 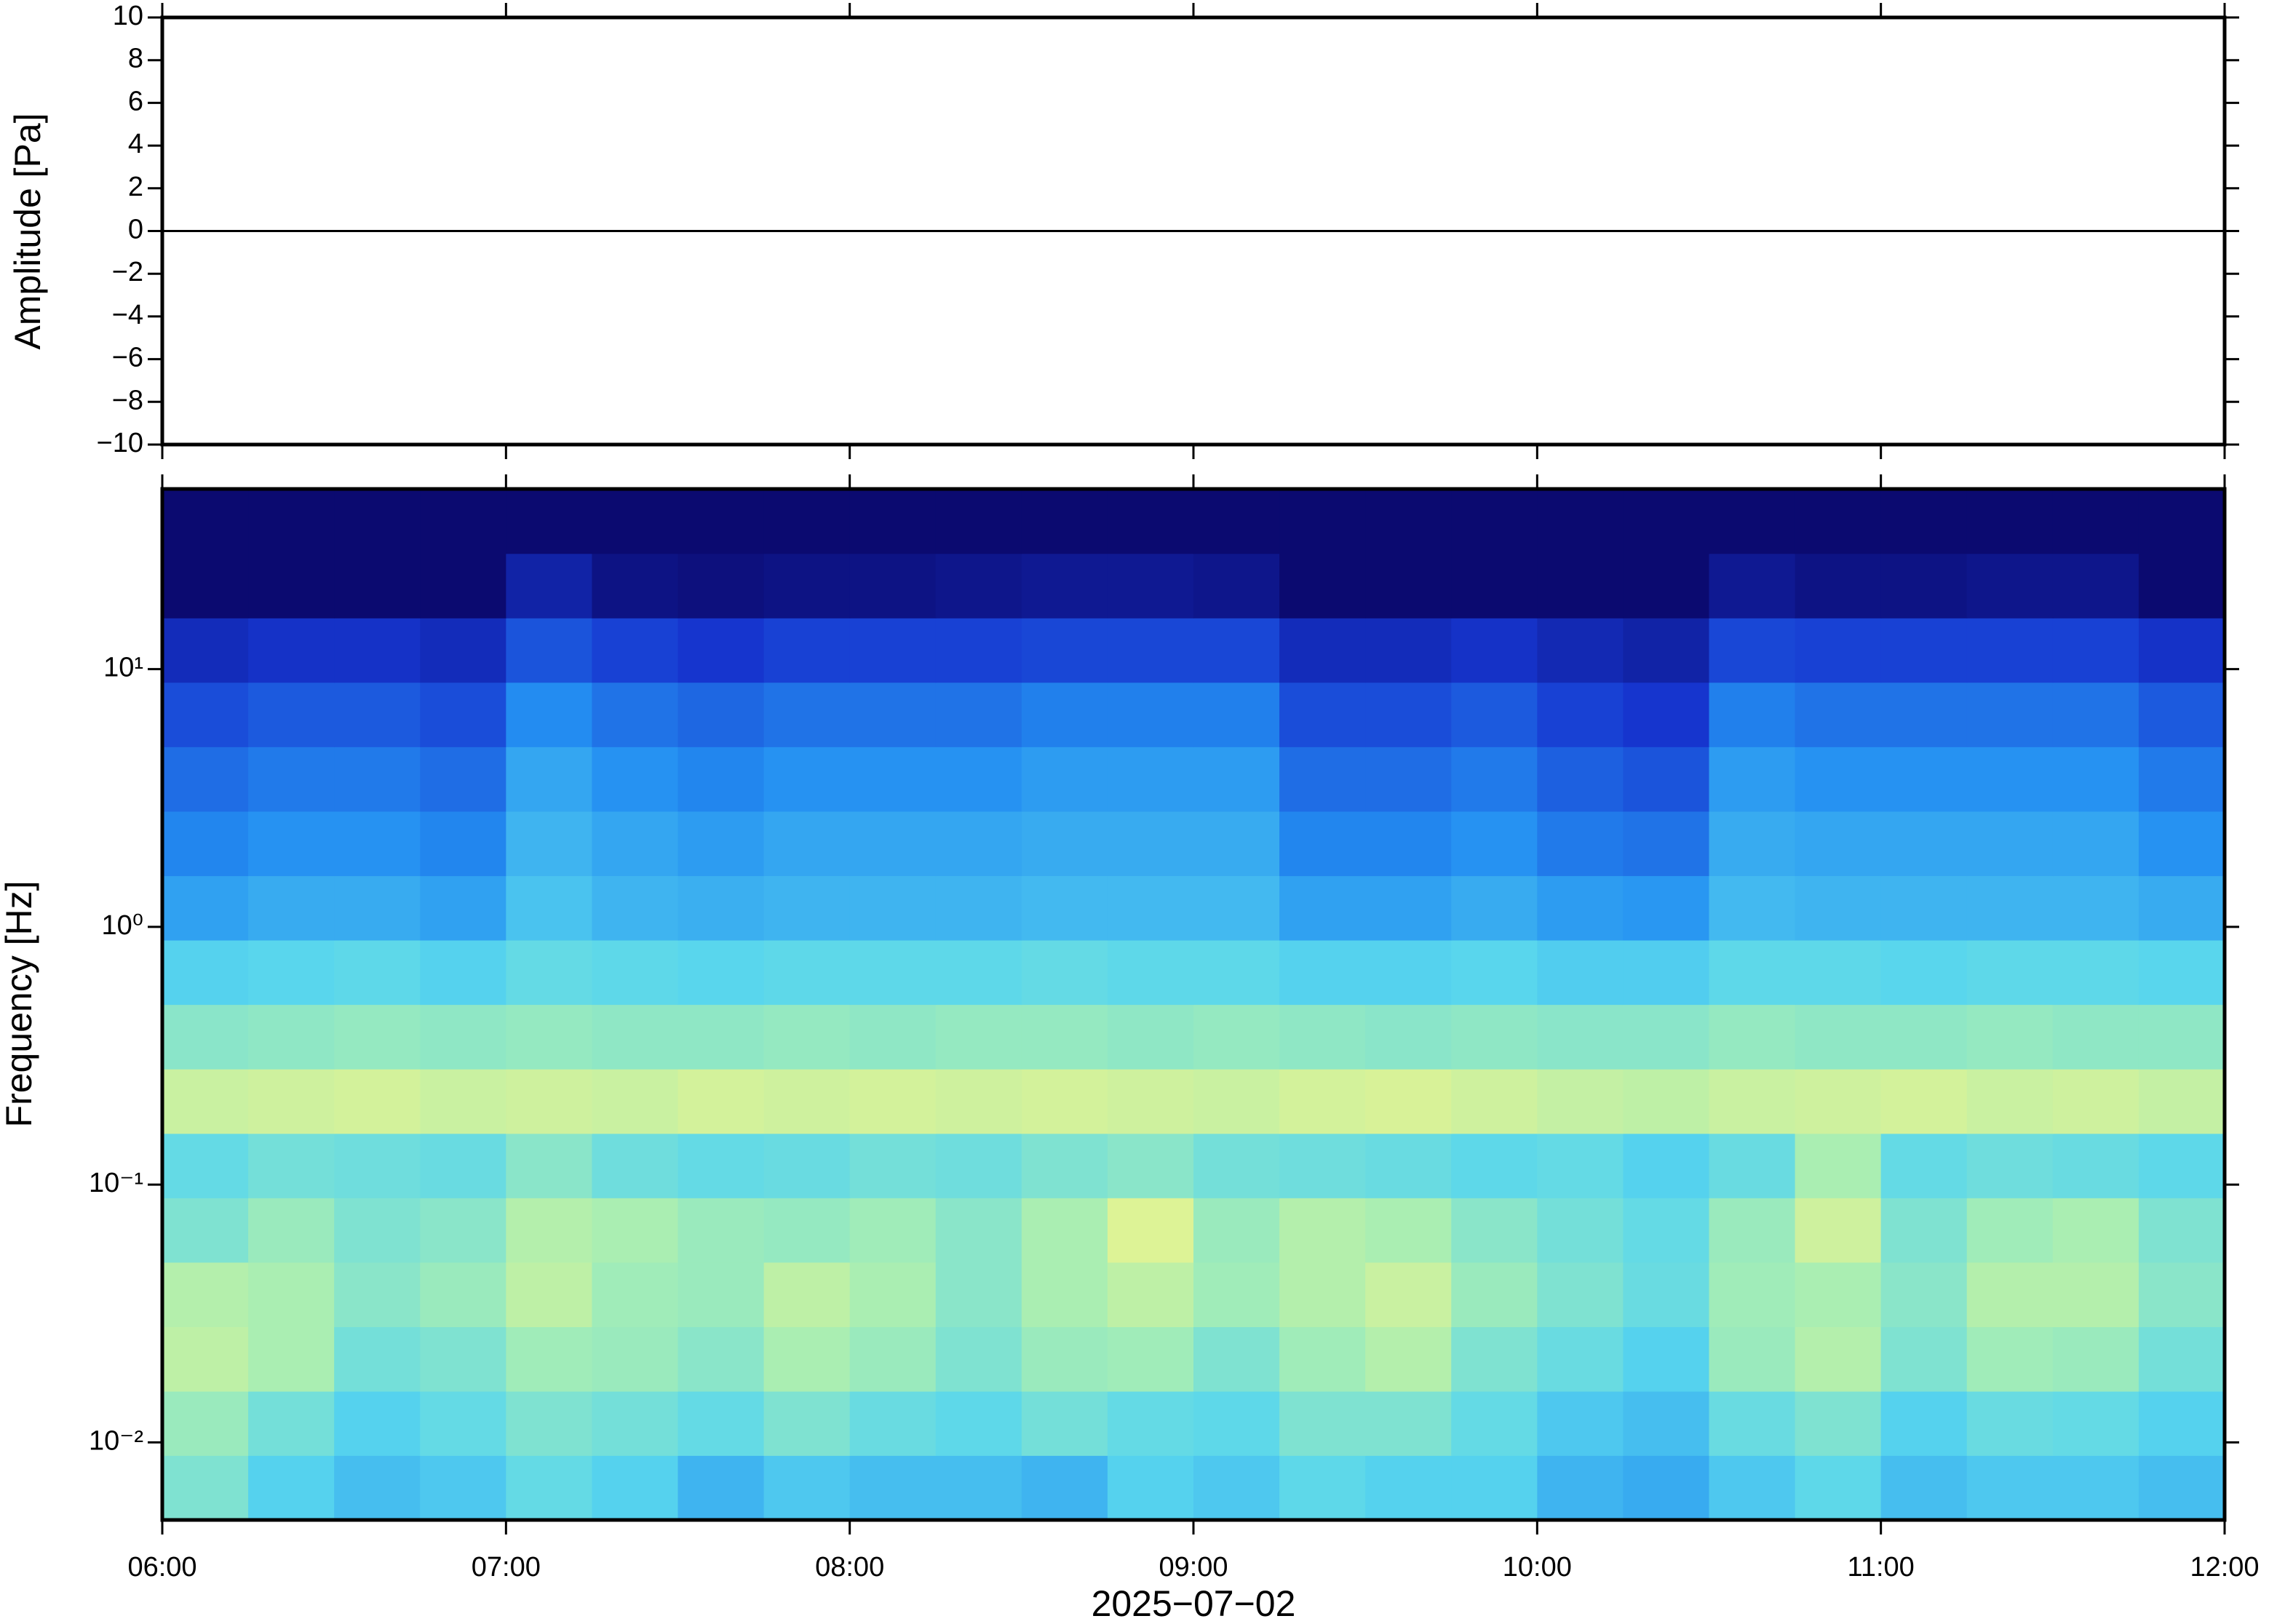 What do you see at coordinates (127, 358) in the screenshot?
I see `y-tick-label: −6` at bounding box center [127, 358].